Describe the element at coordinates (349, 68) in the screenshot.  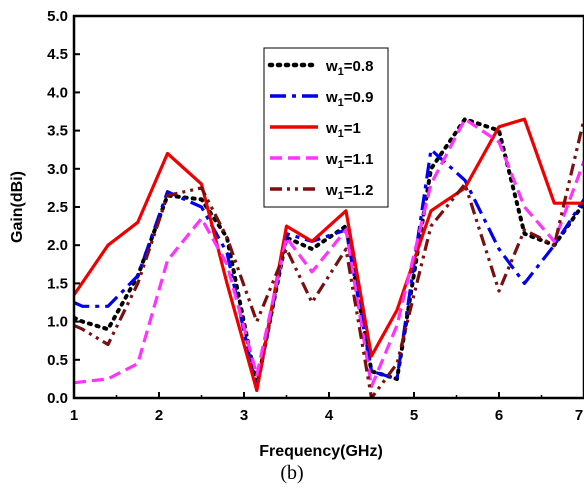
I see `legend-label: w1=0.8` at that location.